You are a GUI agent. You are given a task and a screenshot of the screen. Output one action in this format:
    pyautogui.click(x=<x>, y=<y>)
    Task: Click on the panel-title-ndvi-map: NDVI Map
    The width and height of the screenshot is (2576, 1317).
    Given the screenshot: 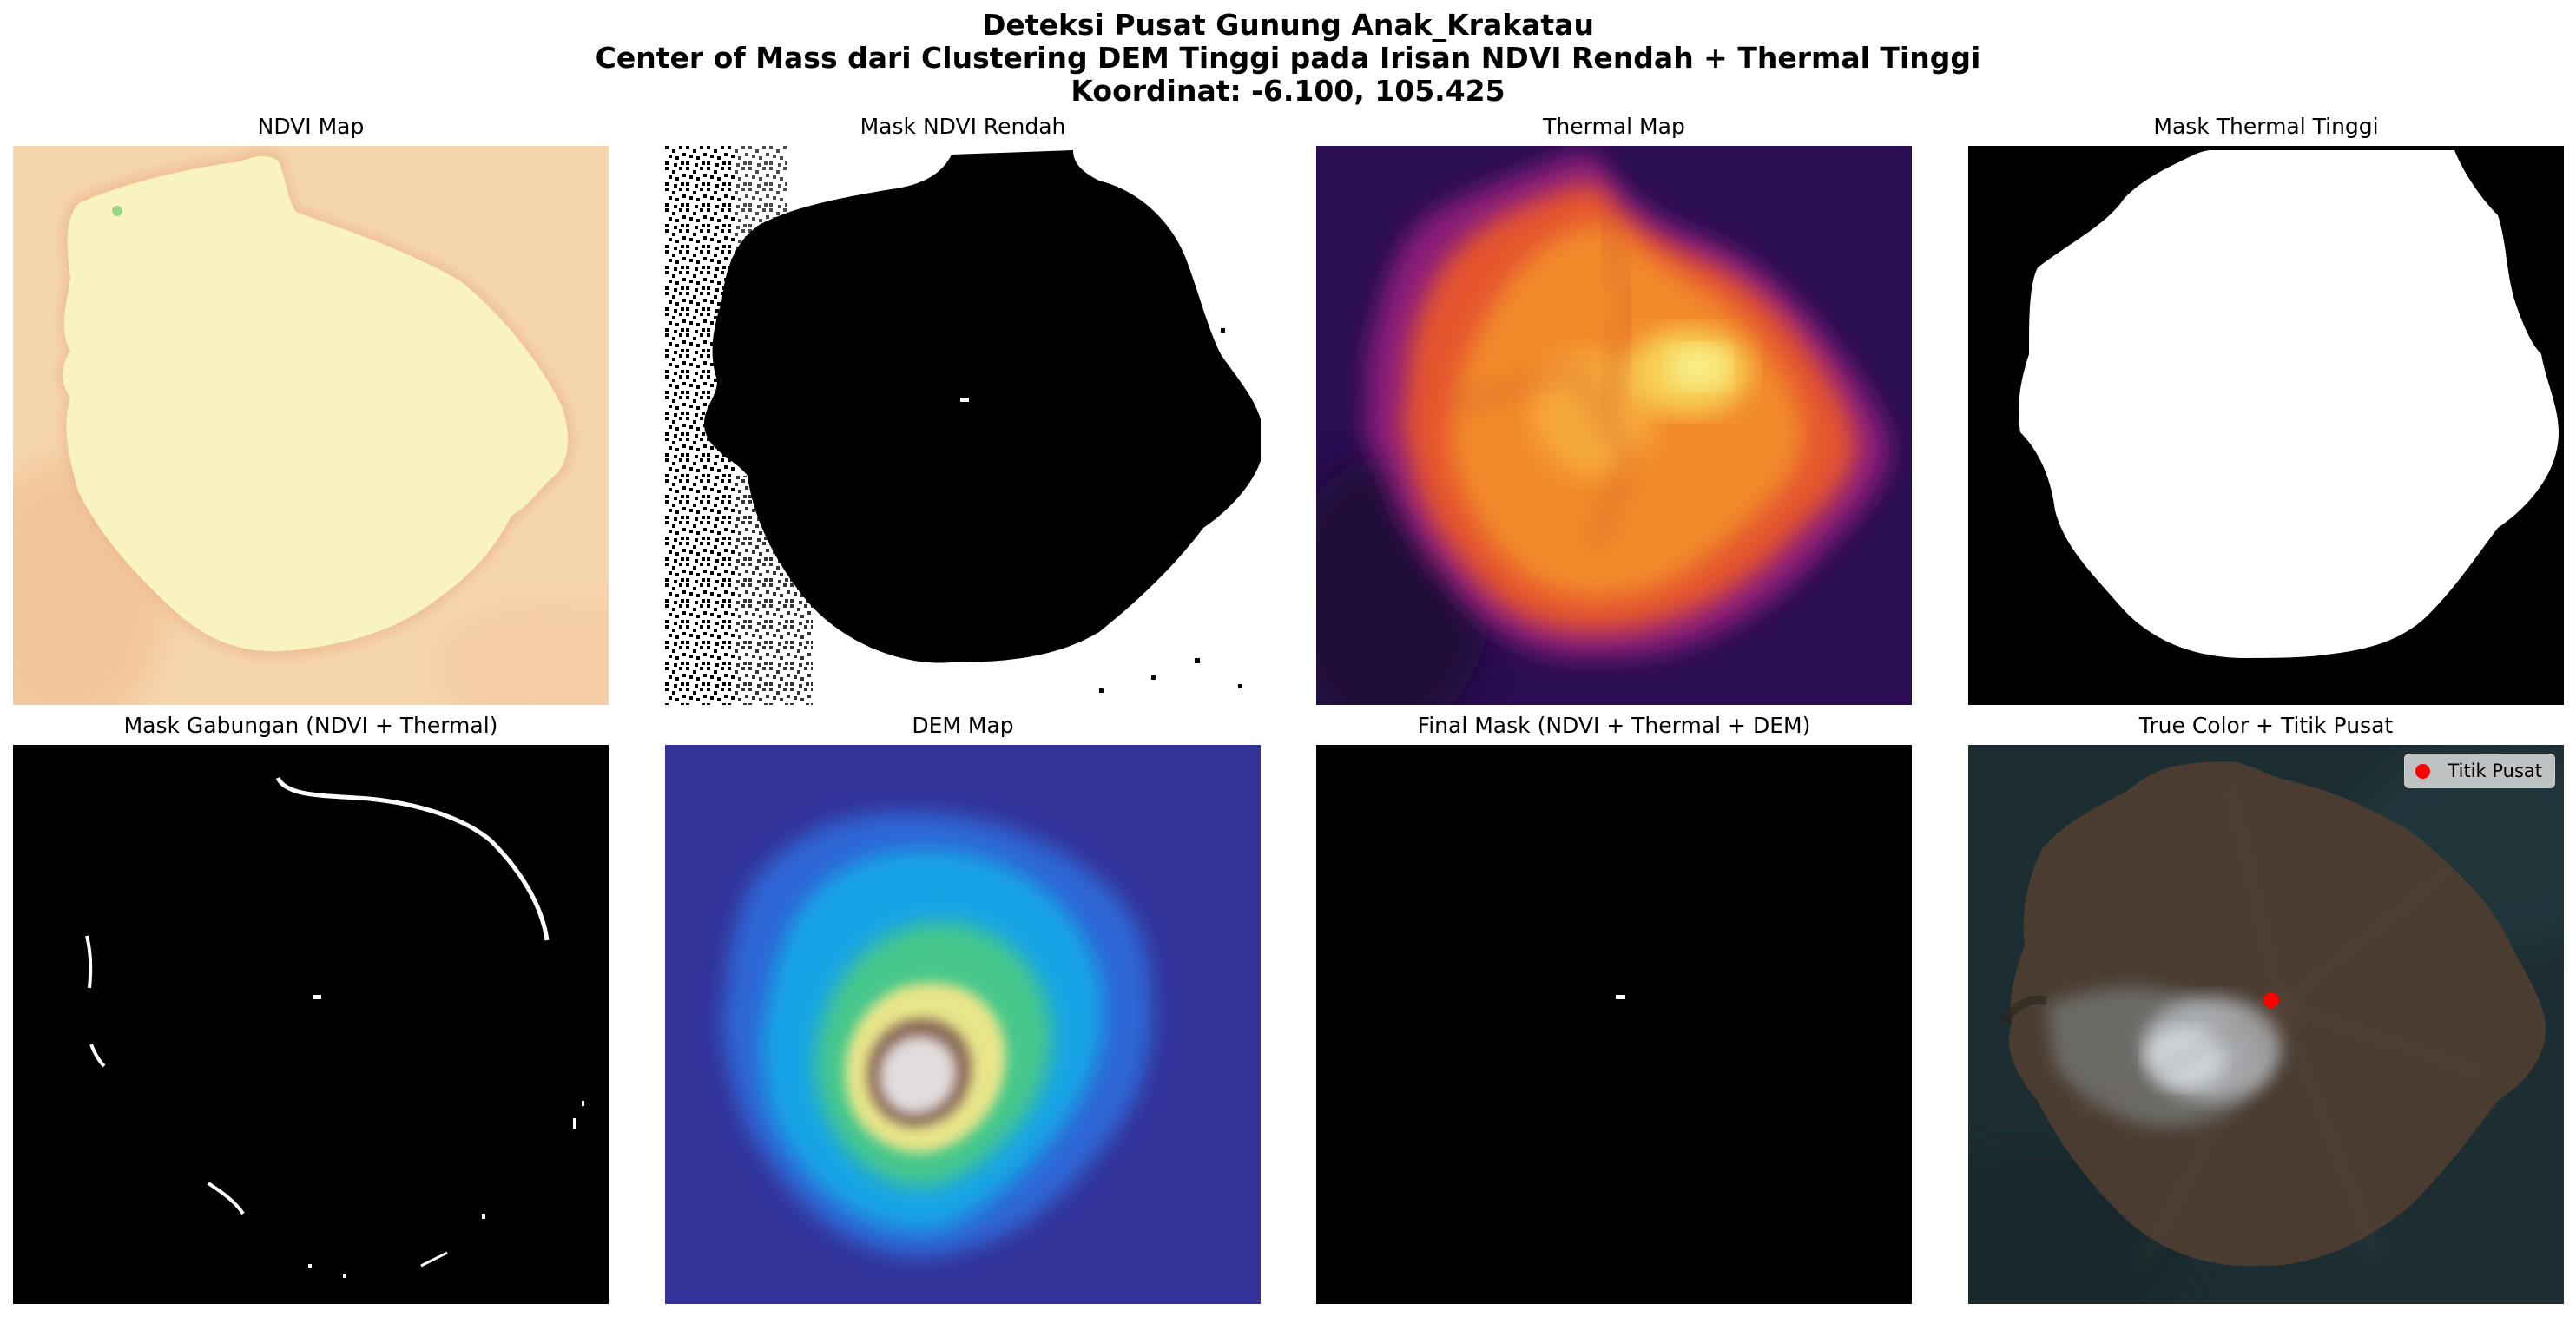 What is the action you would take?
    pyautogui.click(x=311, y=126)
    